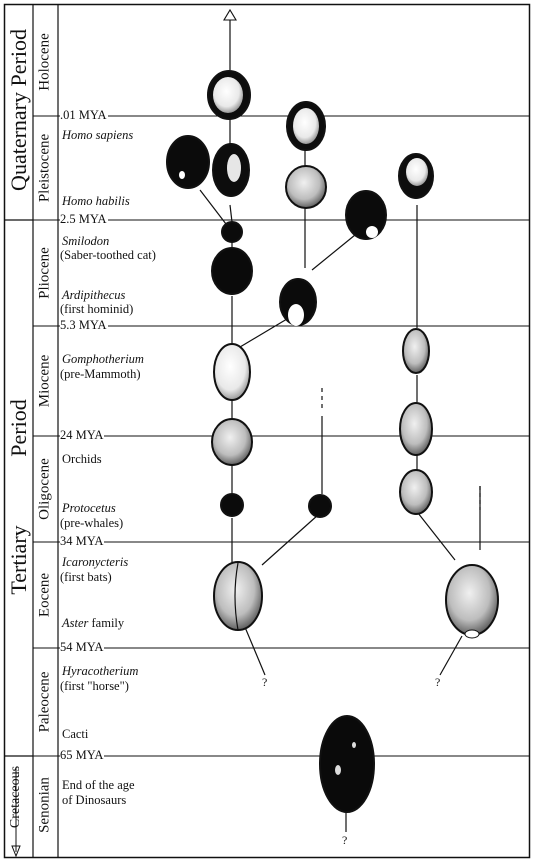  What do you see at coordinates (44, 595) in the screenshot?
I see `epoch-eocene: Eocene` at bounding box center [44, 595].